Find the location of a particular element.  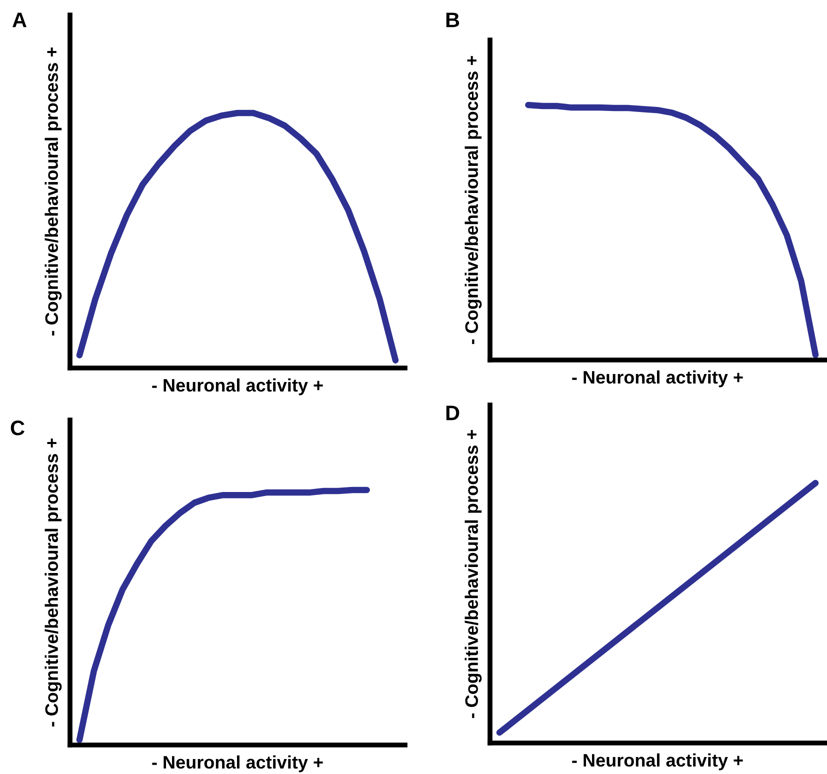

chart-title: C is located at coordinates (17, 428).